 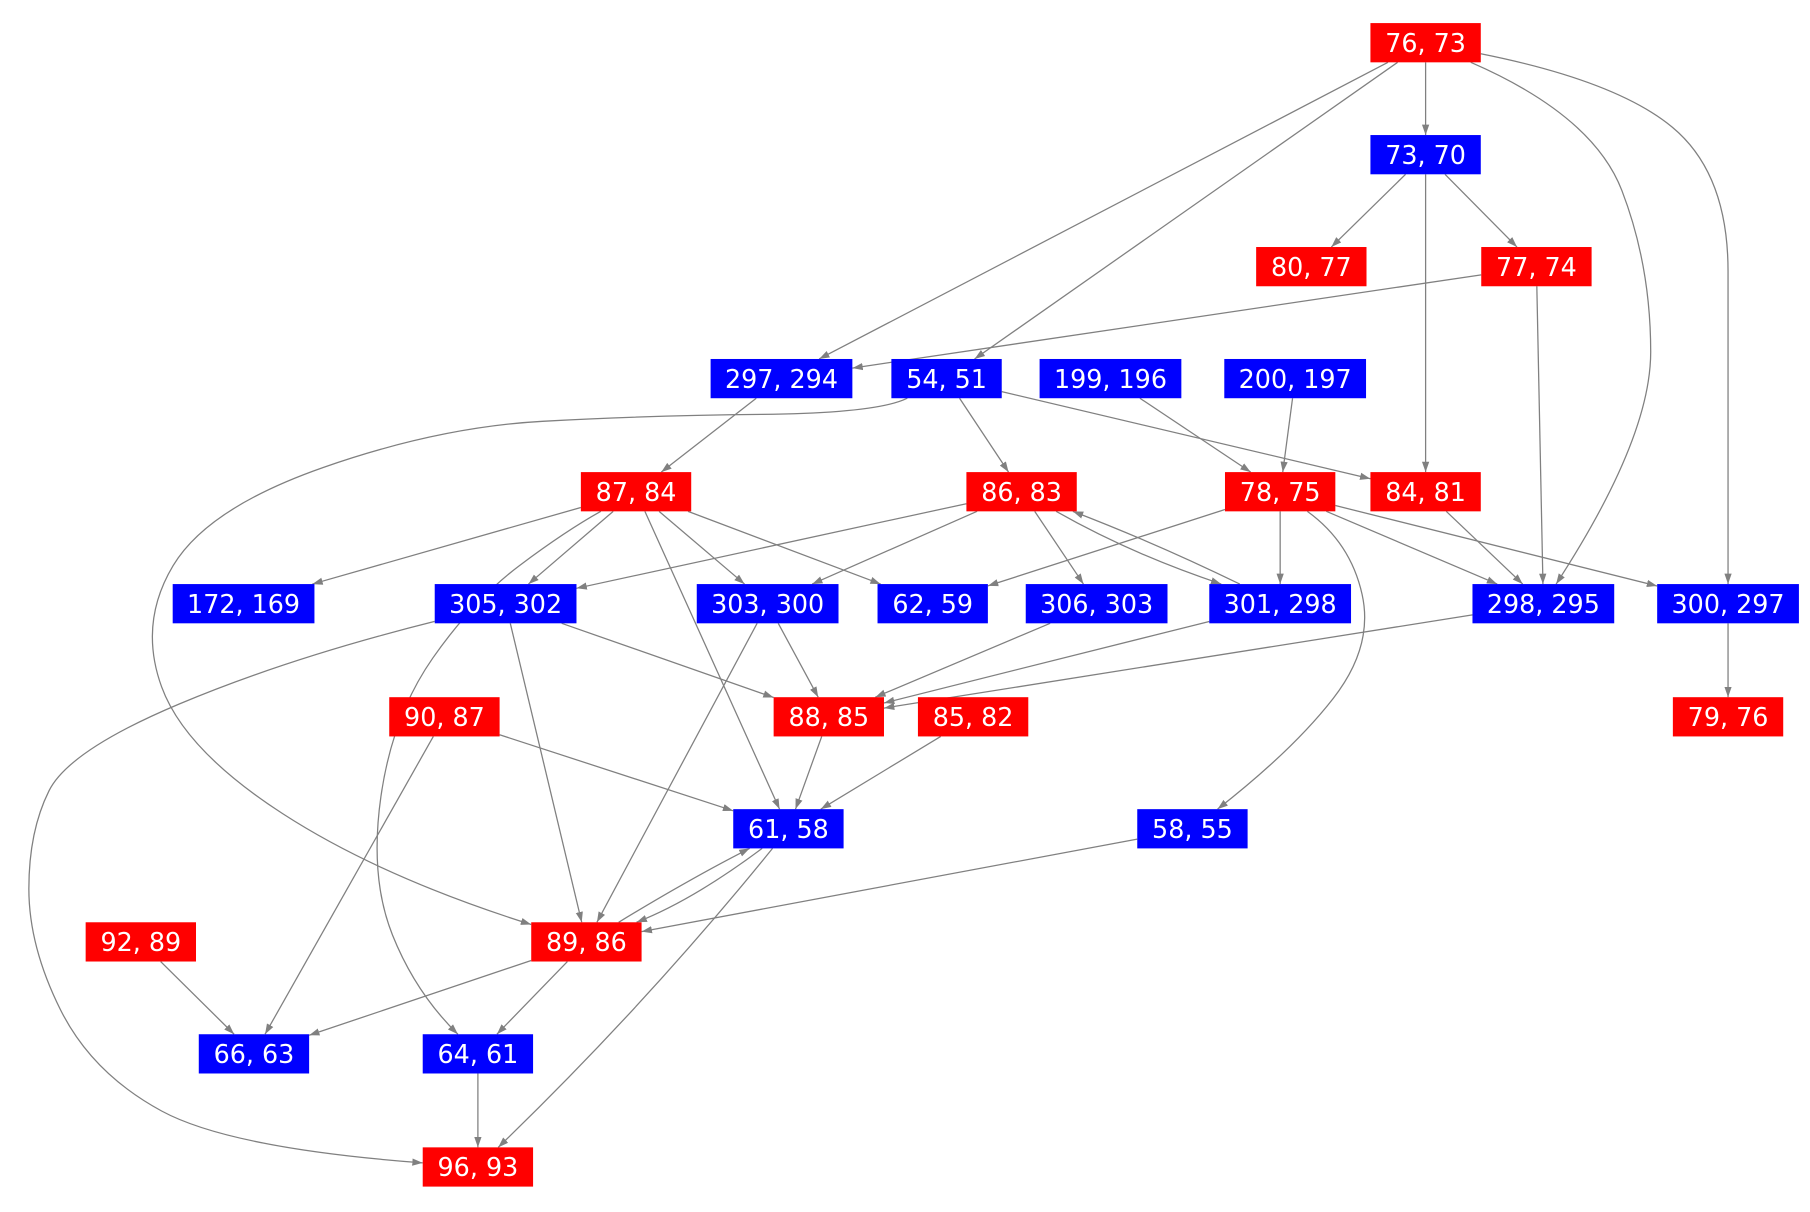 I want to click on graph-node: 73, 70, so click(x=1425, y=155).